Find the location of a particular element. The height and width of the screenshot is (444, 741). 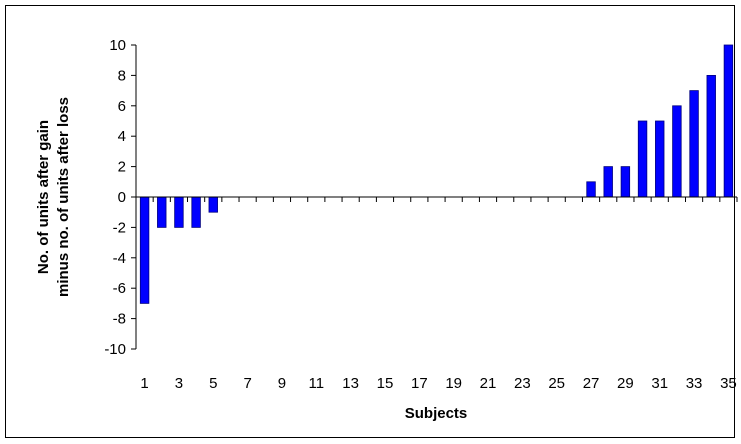

x-axis-title: Subjects is located at coordinates (436, 413).